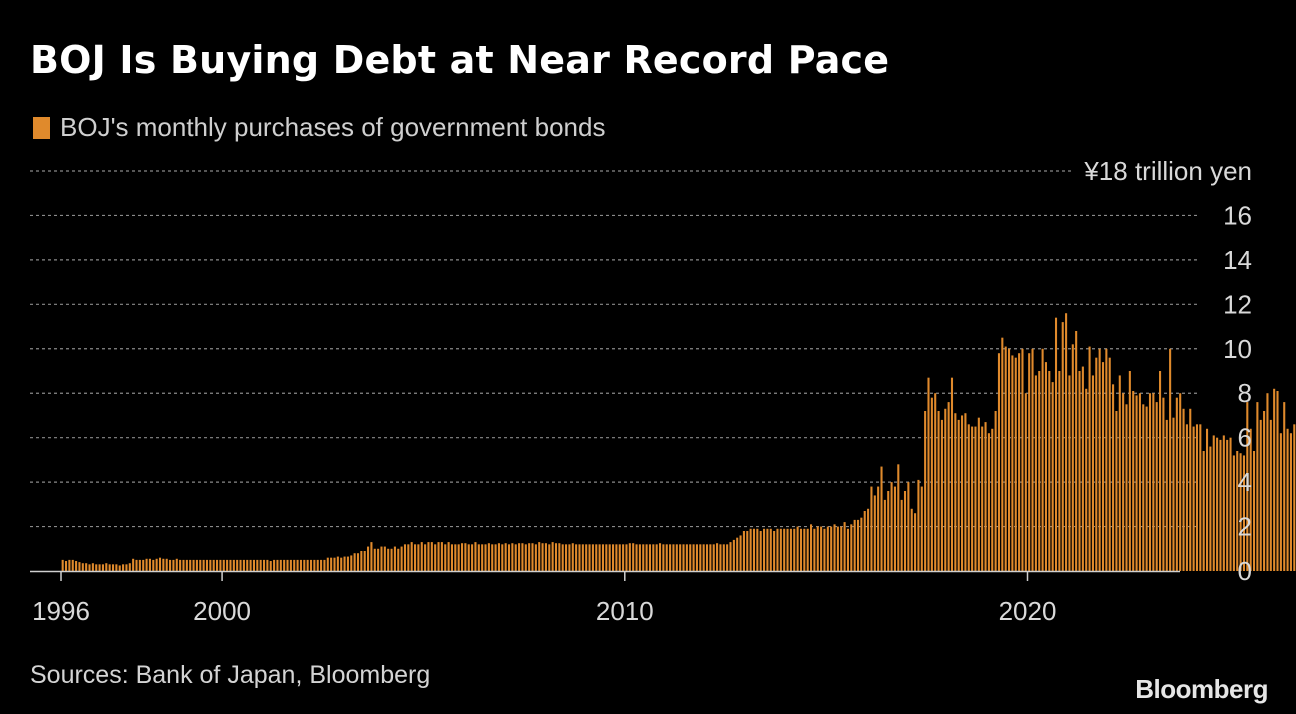 Image resolution: width=1296 pixels, height=714 pixels. I want to click on x-tick-label: 2020, so click(1028, 611).